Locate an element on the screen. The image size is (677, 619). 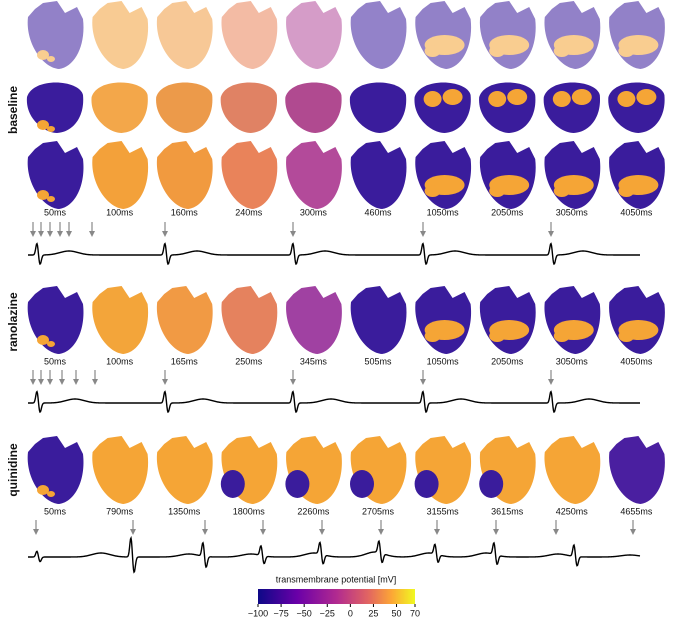
time-label: 460ms is located at coordinates (378, 212).